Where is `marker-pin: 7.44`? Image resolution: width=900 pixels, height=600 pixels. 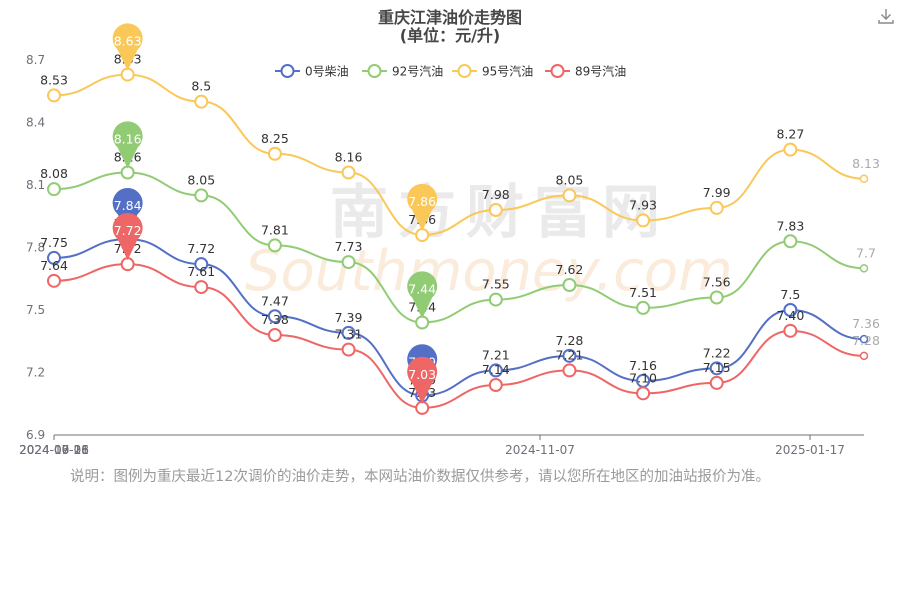 marker-pin: 7.44 is located at coordinates (422, 295).